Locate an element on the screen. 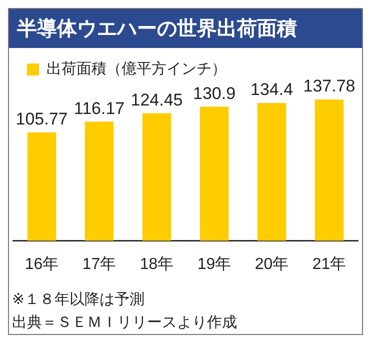 The image size is (371, 347). data-label: 130.9 is located at coordinates (214, 93).